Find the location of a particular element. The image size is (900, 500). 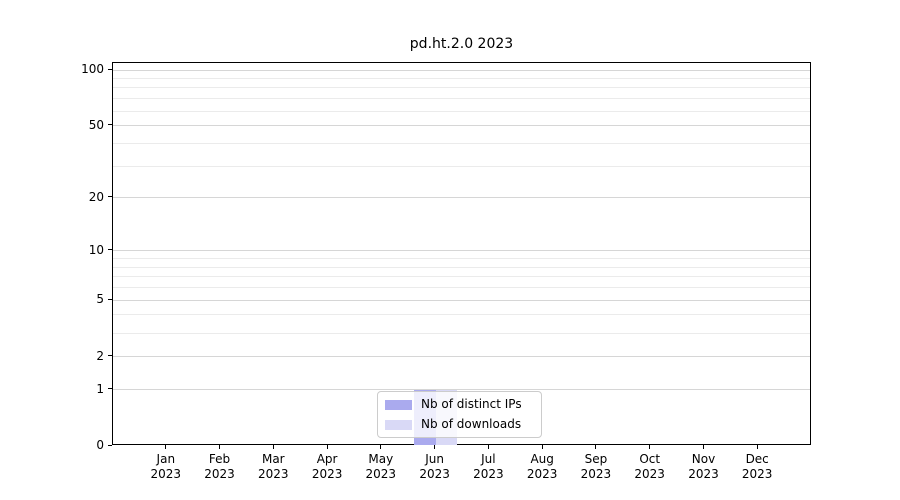

x-tick-label: Jun 2023 is located at coordinates (435, 467).